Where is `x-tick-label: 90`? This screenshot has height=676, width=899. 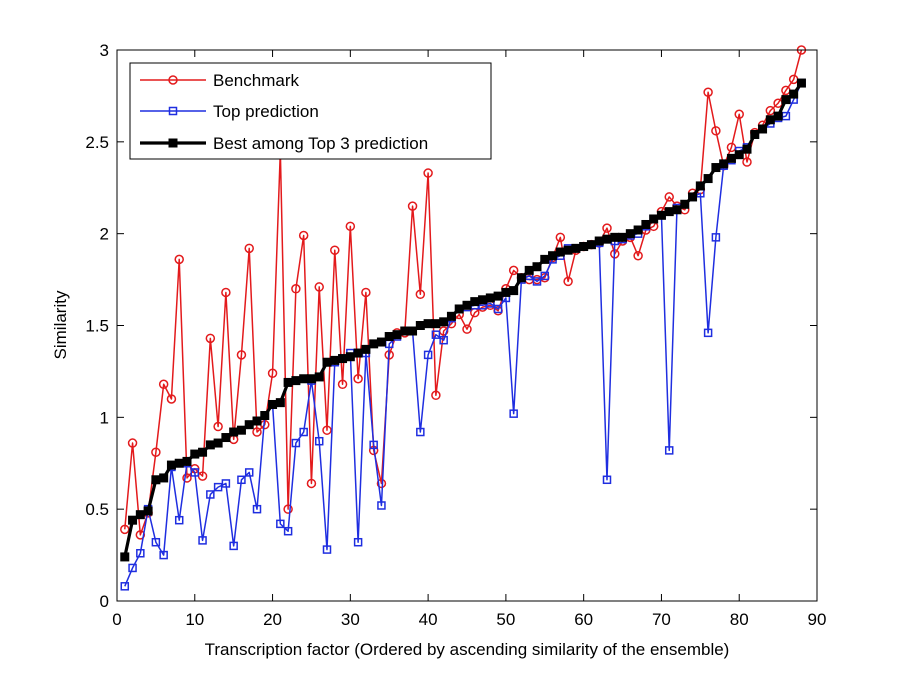 x-tick-label: 90 is located at coordinates (817, 619).